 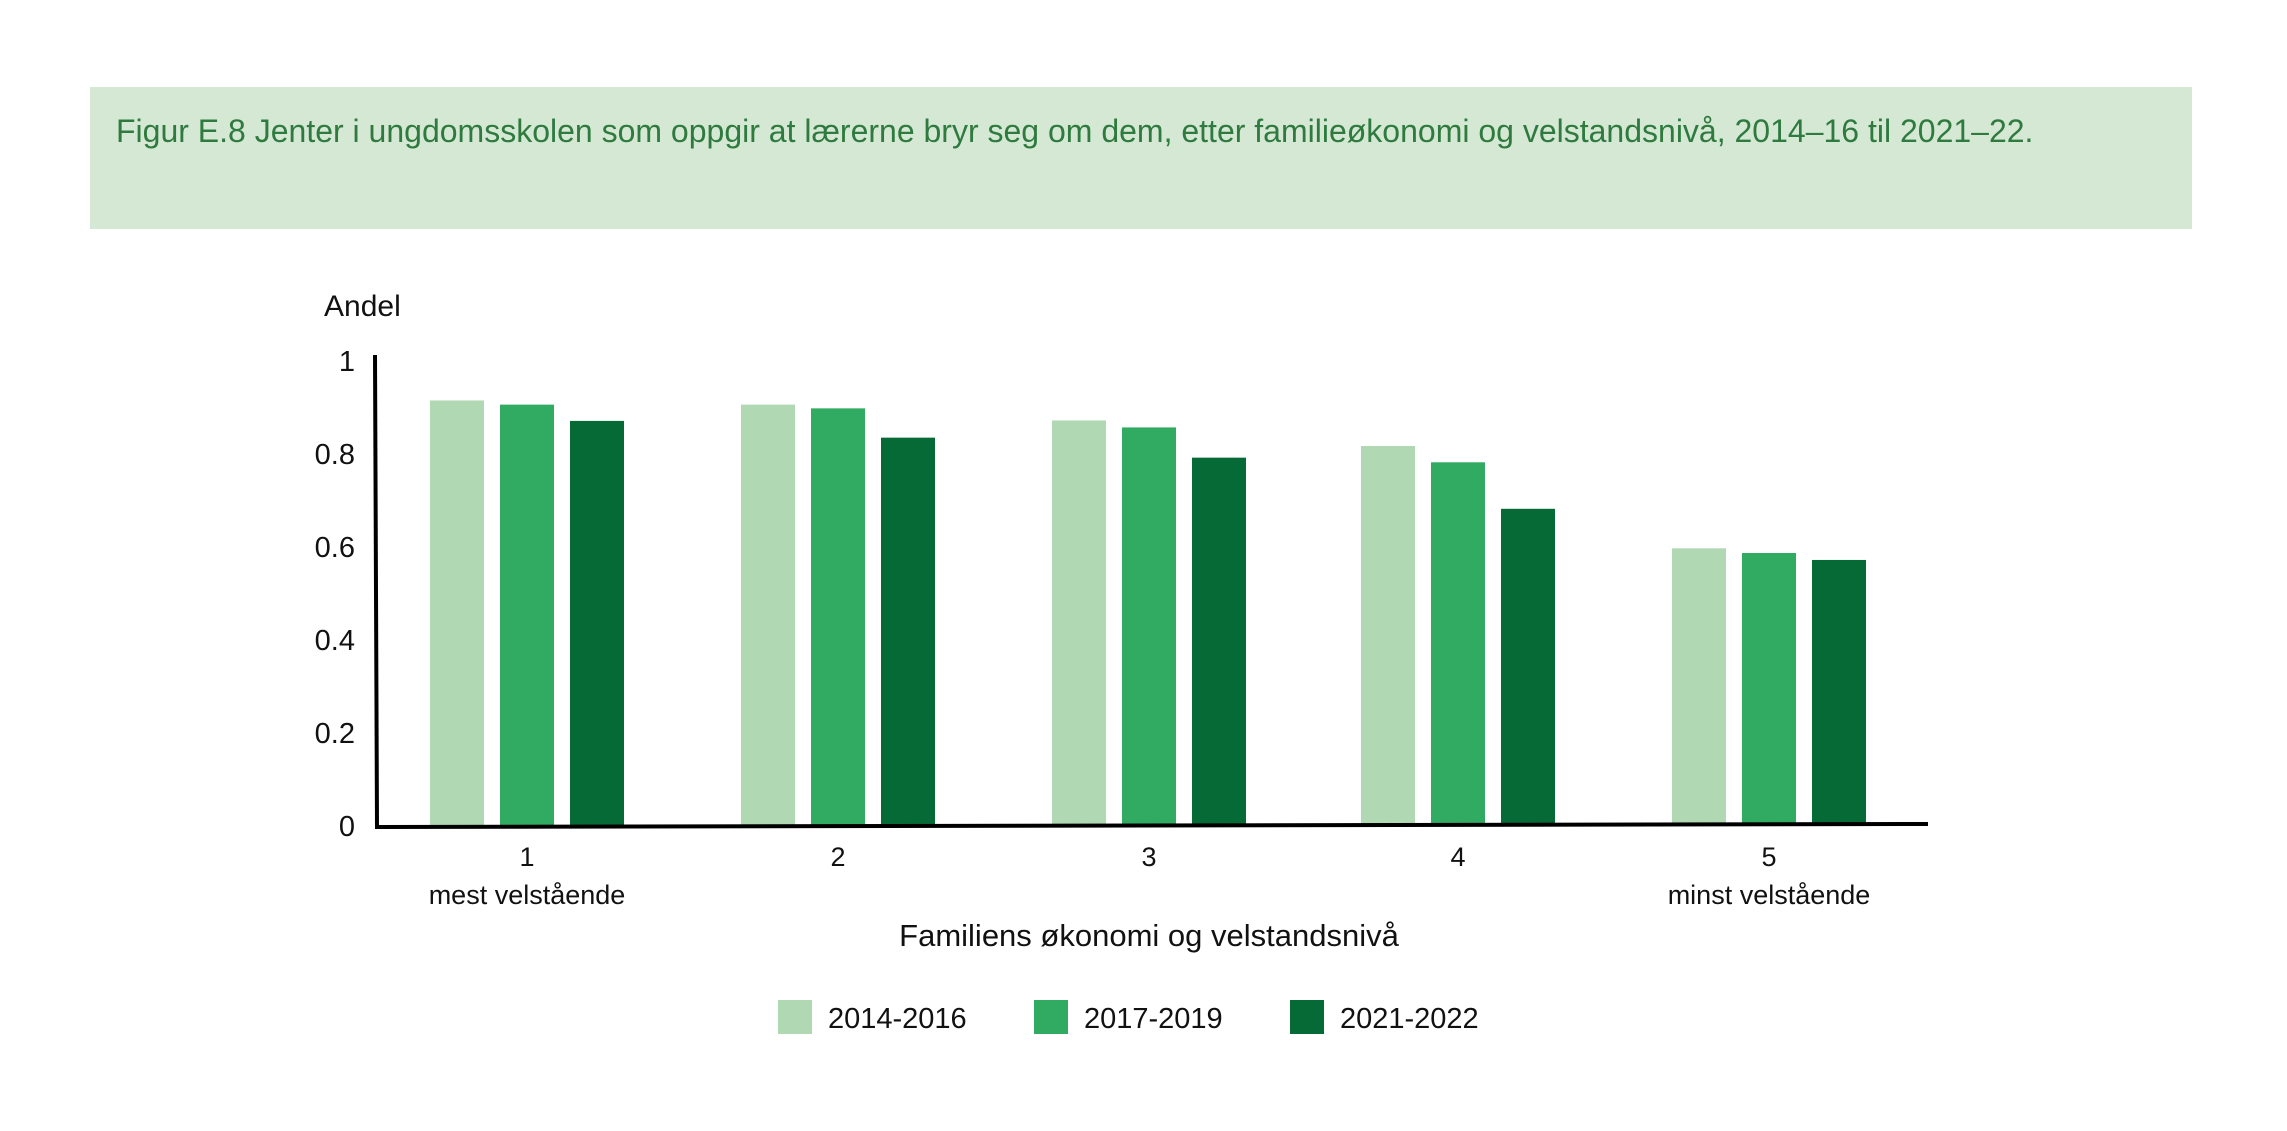 What do you see at coordinates (837, 857) in the screenshot?
I see `x-tick-label: 2` at bounding box center [837, 857].